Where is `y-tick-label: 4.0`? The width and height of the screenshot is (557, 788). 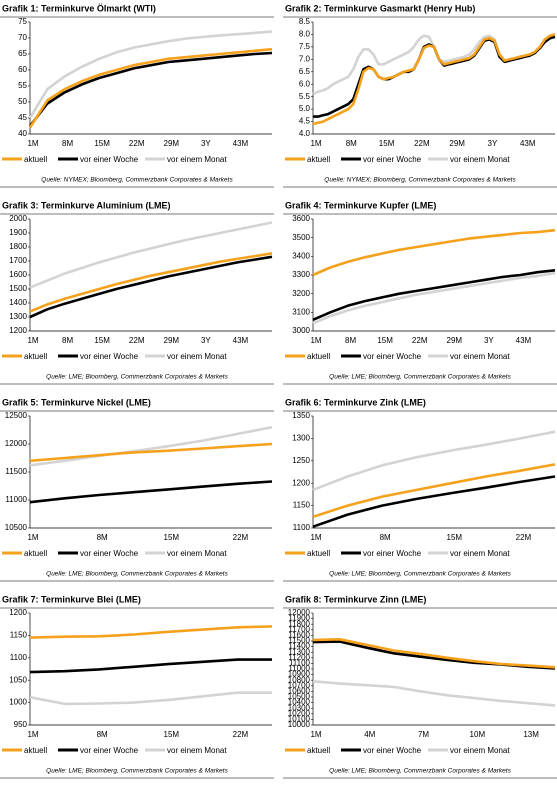
y-tick-label: 4.0 is located at coordinates (305, 133).